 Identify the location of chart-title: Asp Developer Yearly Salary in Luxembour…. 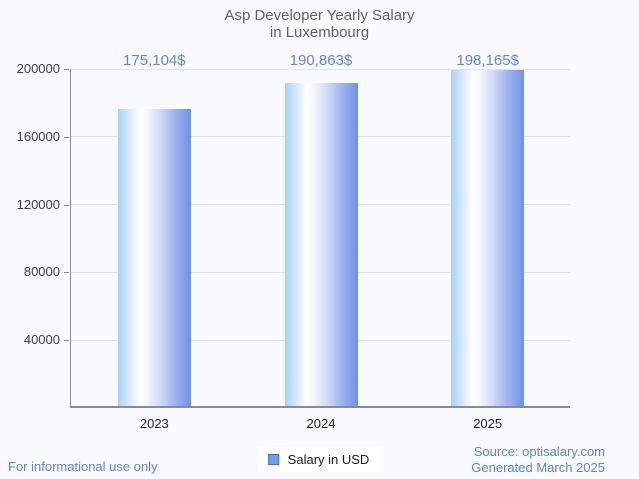
(319, 24).